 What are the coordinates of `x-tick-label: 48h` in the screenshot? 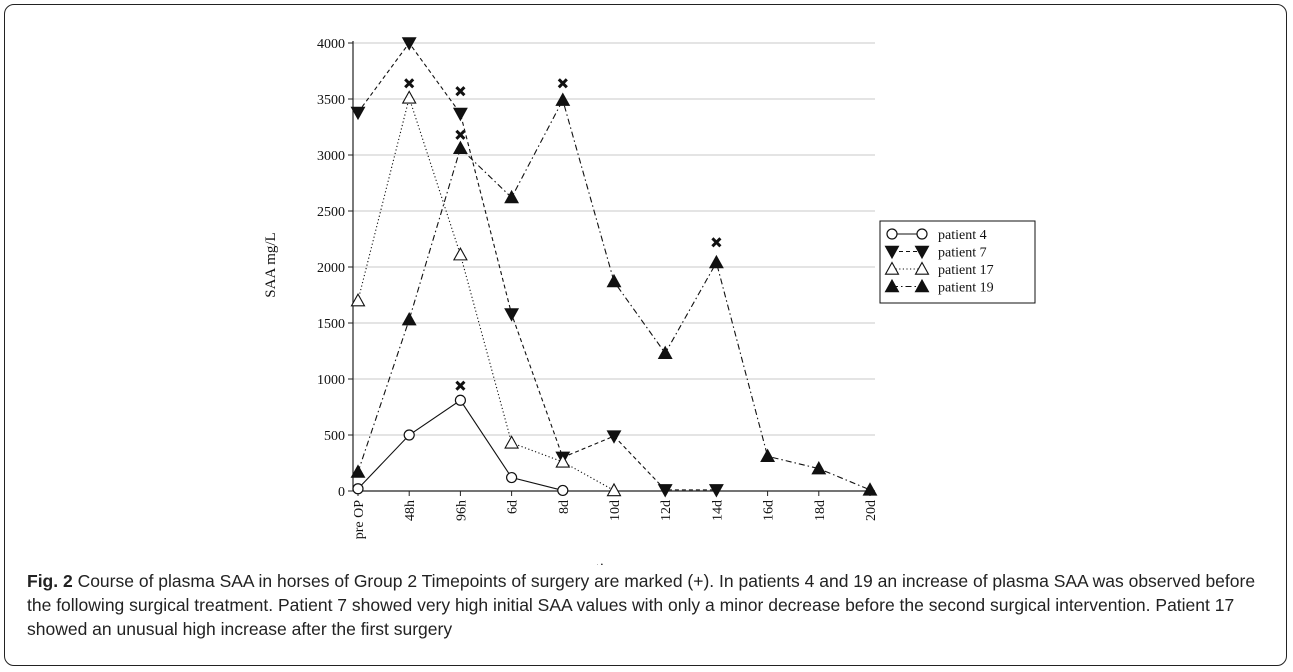 It's located at (410, 510).